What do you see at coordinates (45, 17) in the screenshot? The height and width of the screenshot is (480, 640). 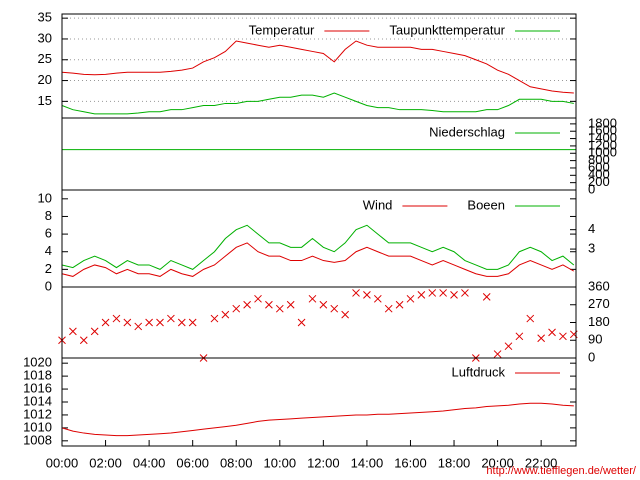 I see `y-tick-label: 35` at bounding box center [45, 17].